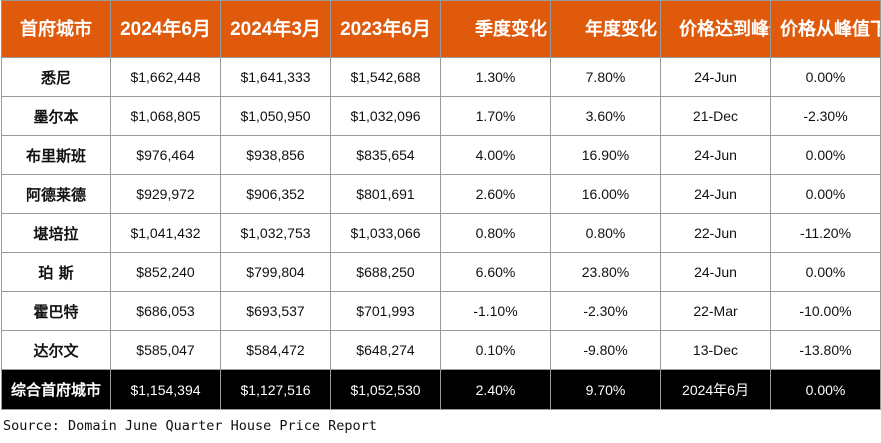 Image resolution: width=881 pixels, height=443 pixels. I want to click on annual-change-cell: 16.00%, so click(605, 194).